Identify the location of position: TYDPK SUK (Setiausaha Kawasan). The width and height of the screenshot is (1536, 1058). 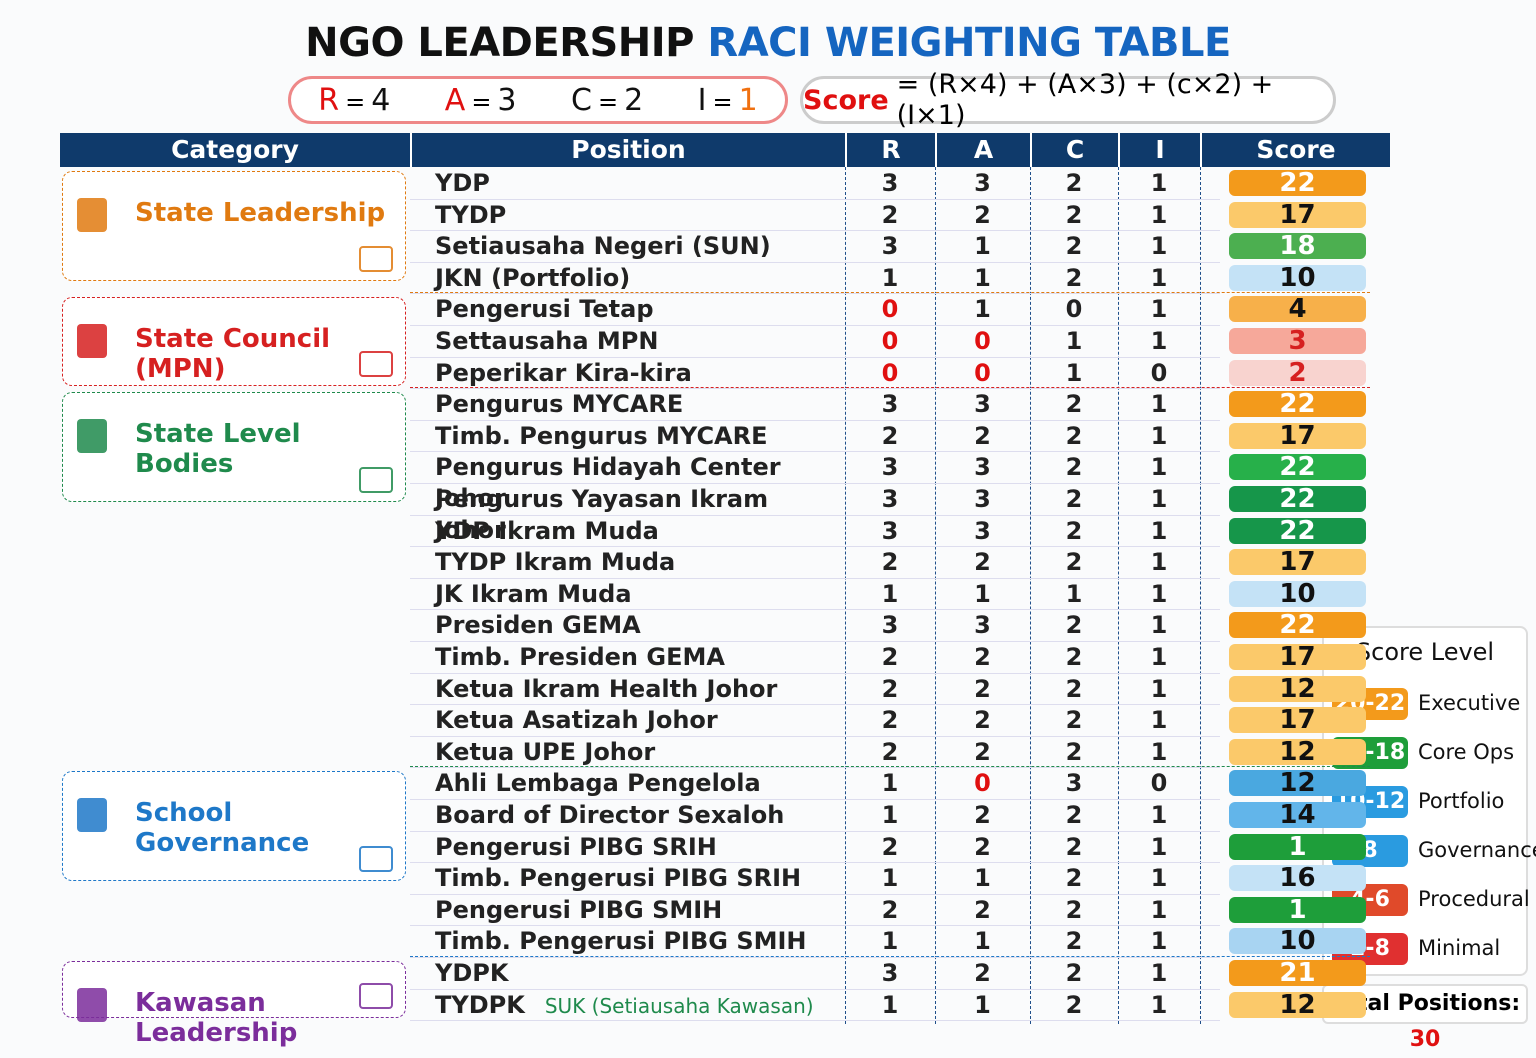
(640, 1005).